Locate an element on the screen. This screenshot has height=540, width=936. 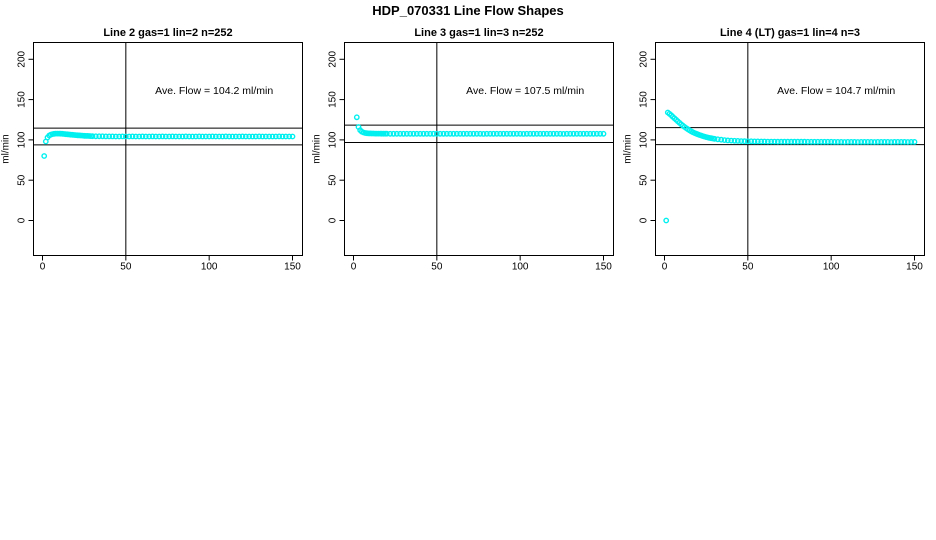
plot-area: 0 50 100 150 0 50 100 150 200 is located at coordinates (782, 157).